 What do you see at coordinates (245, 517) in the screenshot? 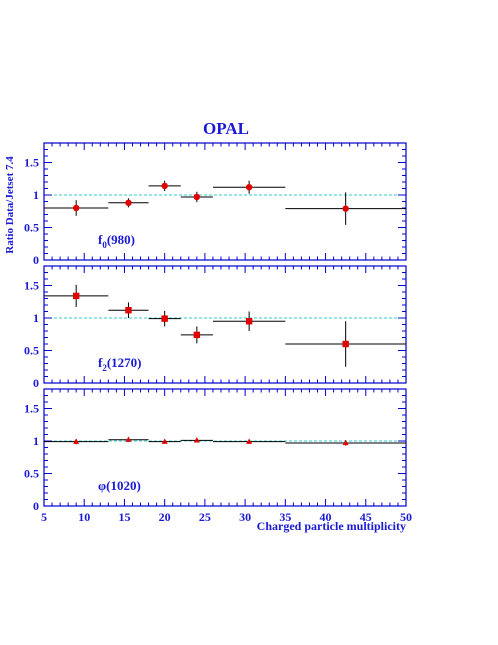
I see `x-tick-label: 30` at bounding box center [245, 517].